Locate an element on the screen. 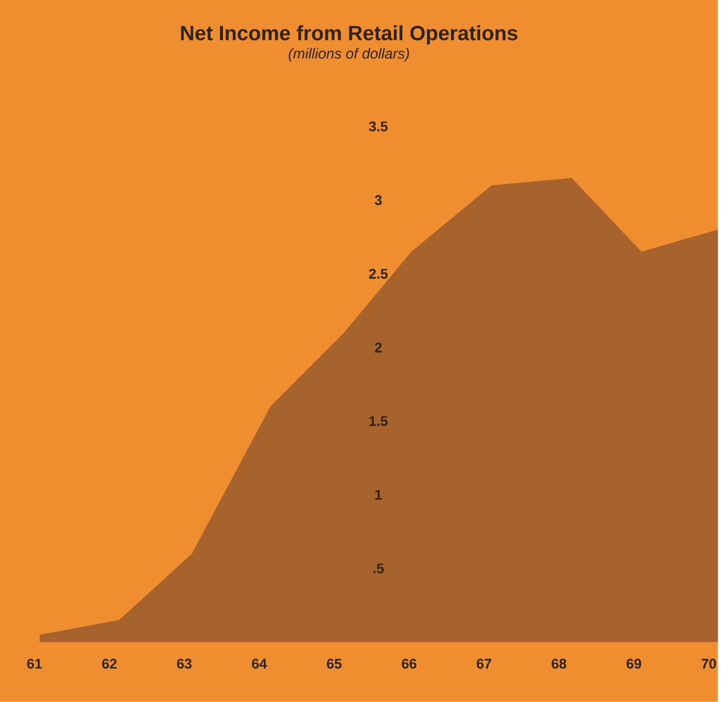 This screenshot has height=702, width=721. y-tick-label: 3 is located at coordinates (378, 200).